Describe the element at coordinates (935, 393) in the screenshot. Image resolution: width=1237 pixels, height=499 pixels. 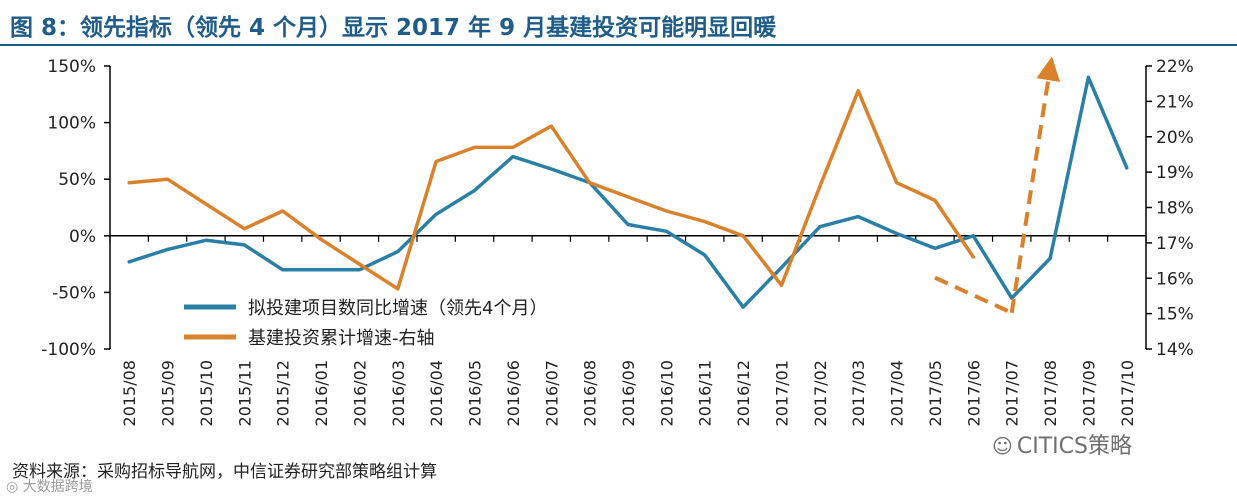
I see `x-tick-label: 2017/05` at that location.